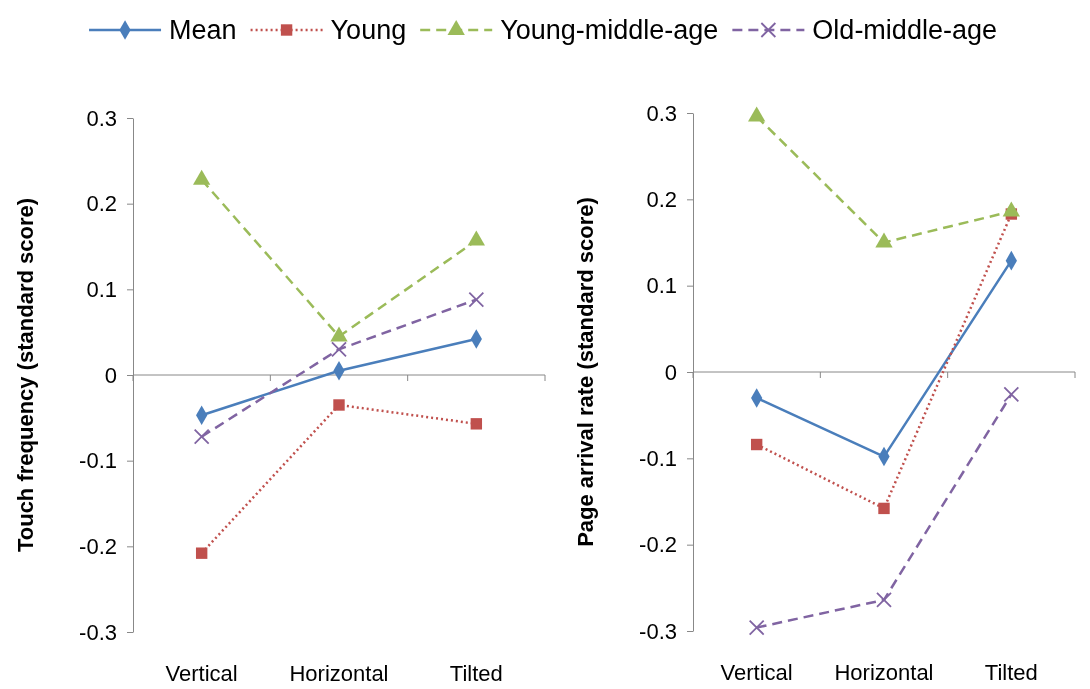  Describe the element at coordinates (585, 372) in the screenshot. I see `y-axis-title: Page arrival rate (standard score)` at that location.